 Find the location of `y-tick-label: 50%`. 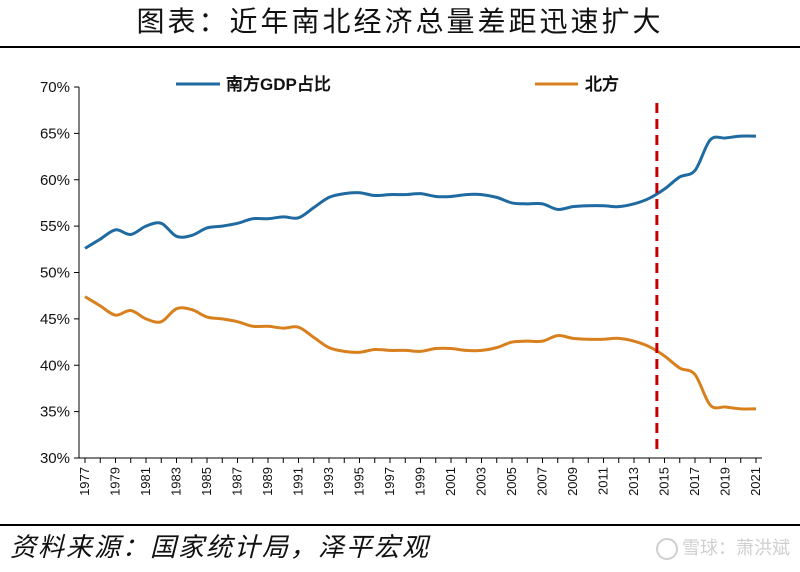

y-tick-label: 50% is located at coordinates (55, 273).